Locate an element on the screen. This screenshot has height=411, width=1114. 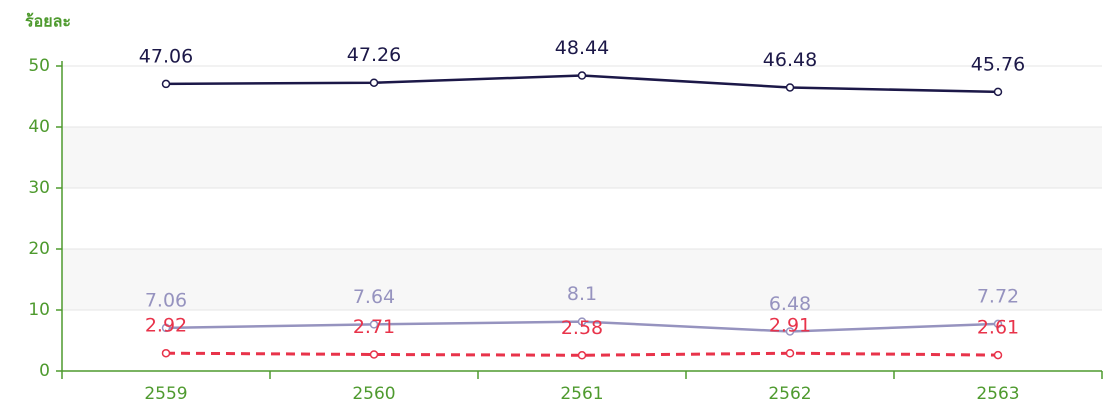
data-label: 2.91 is located at coordinates (790, 326).